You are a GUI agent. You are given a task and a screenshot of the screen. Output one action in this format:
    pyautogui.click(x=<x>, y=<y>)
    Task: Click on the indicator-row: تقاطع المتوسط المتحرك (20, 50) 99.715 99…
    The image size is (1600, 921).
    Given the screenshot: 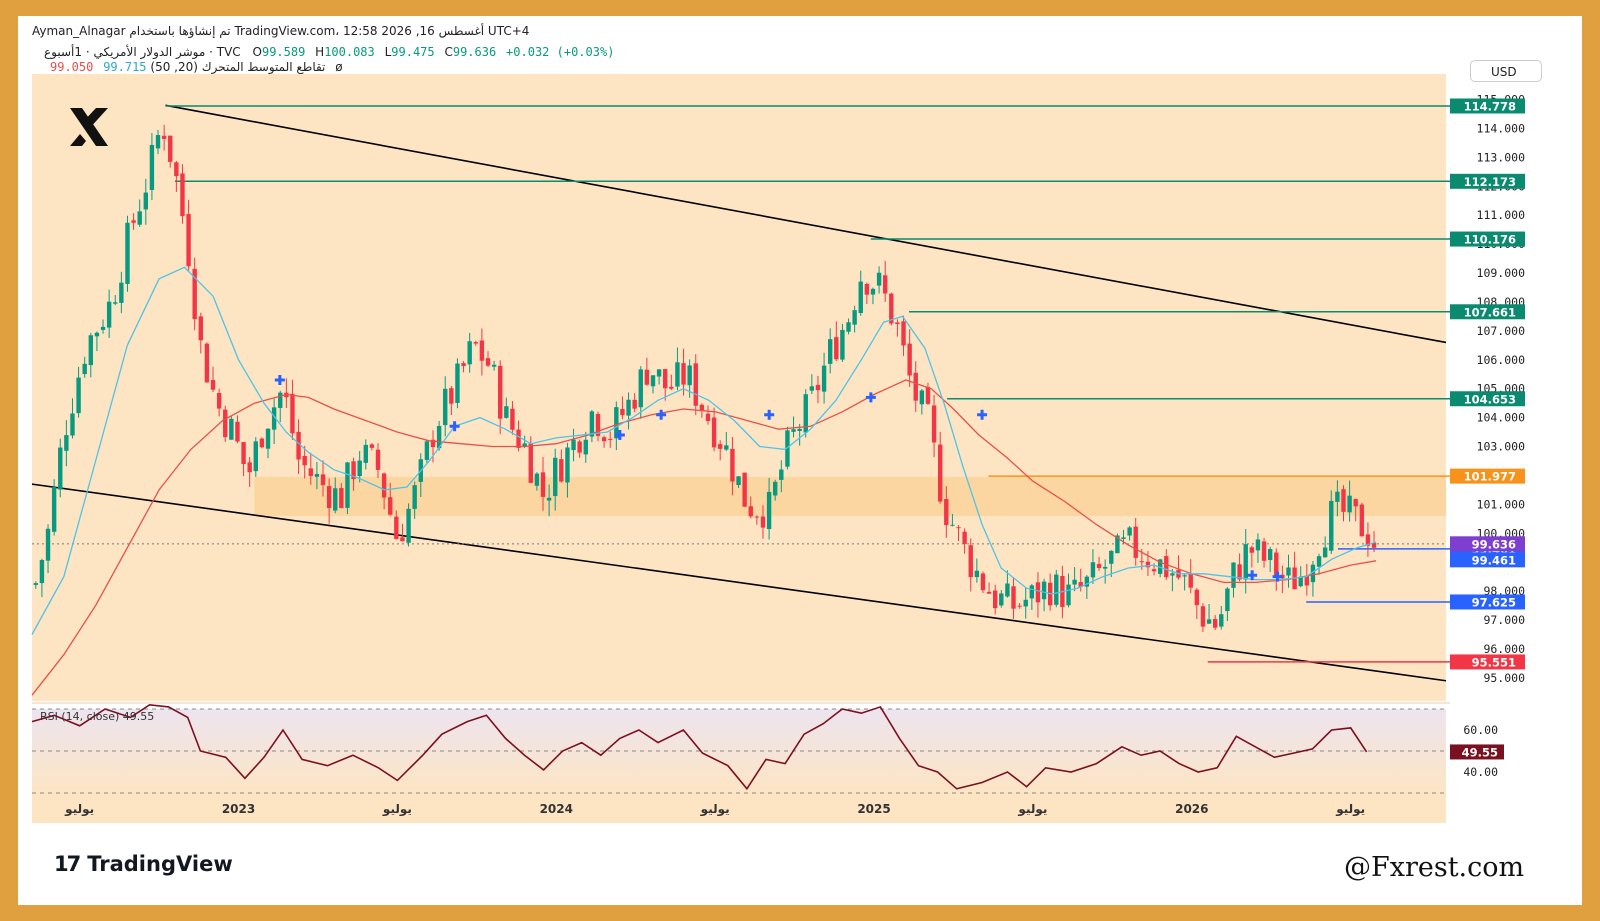 What is the action you would take?
    pyautogui.click(x=193, y=67)
    